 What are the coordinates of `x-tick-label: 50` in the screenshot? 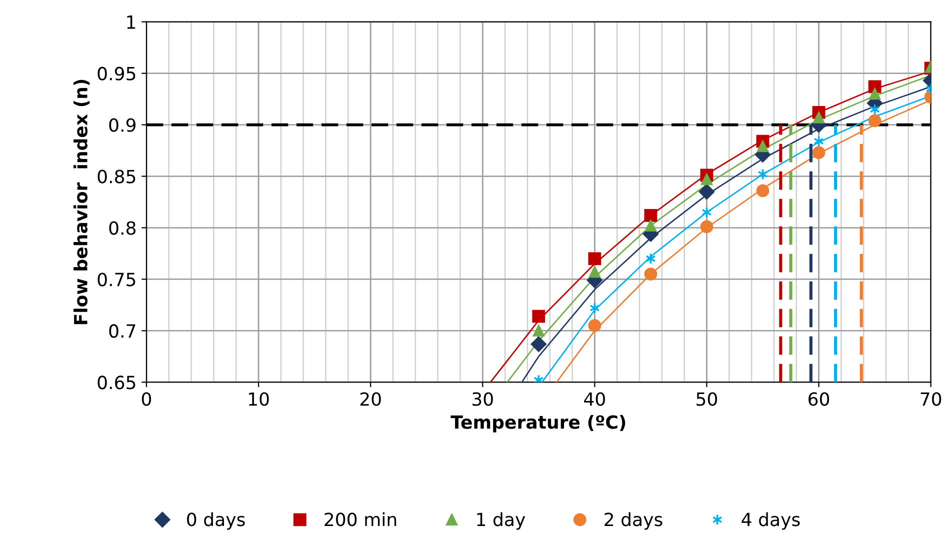 It's located at (707, 399).